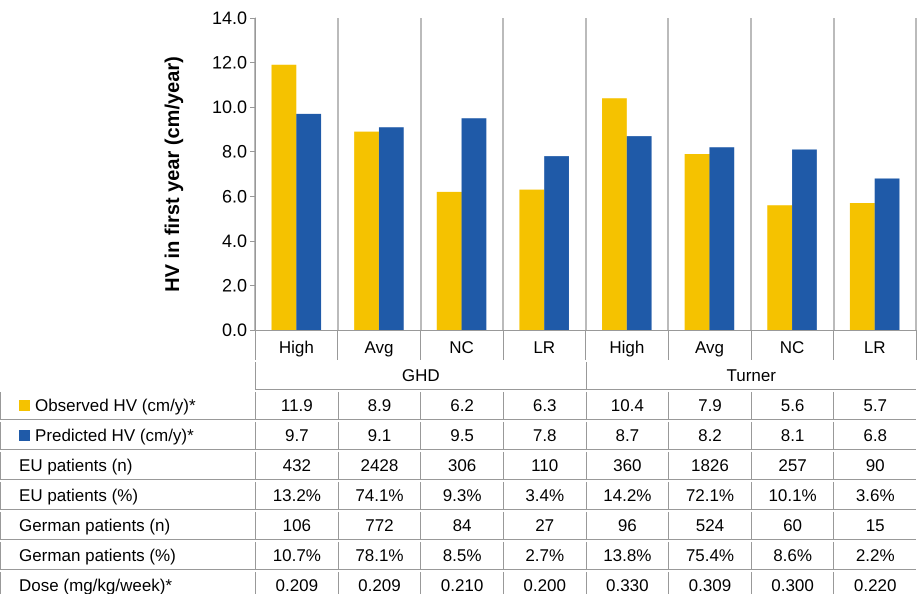 The height and width of the screenshot is (594, 922). Describe the element at coordinates (379, 496) in the screenshot. I see `text: 74.1%` at that location.